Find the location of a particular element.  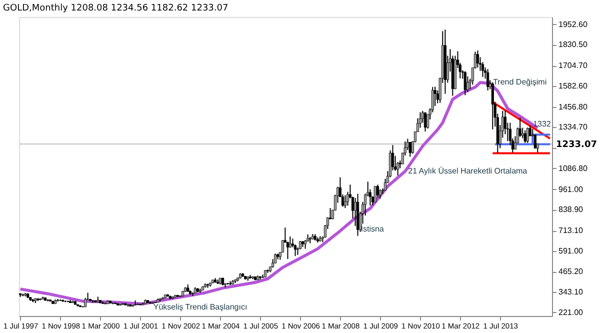

y-tick-label: 221.00 is located at coordinates (571, 312).